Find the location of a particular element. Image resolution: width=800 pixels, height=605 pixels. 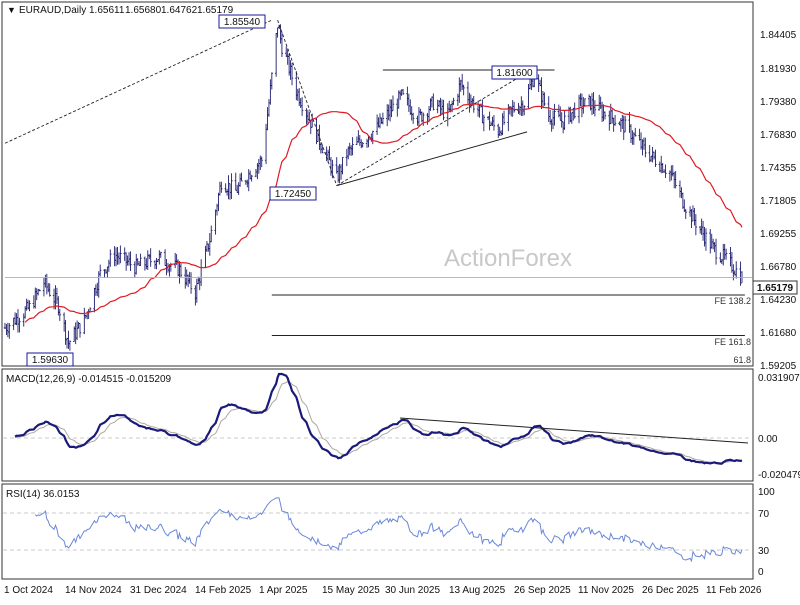

symbol-title: EURAUD,Daily is located at coordinates (52, 10).